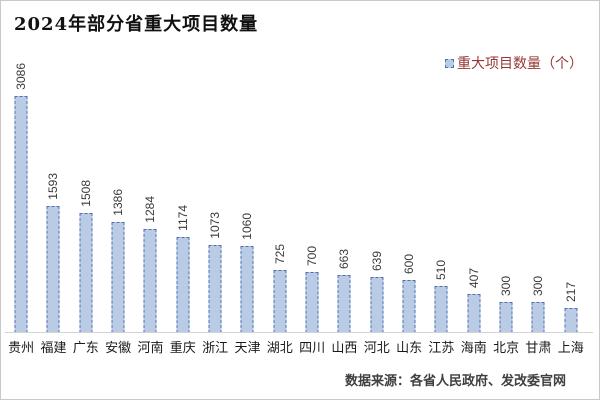 This screenshot has height=400, width=600. What do you see at coordinates (441, 347) in the screenshot?
I see `x-axis-label: 江苏` at bounding box center [441, 347].